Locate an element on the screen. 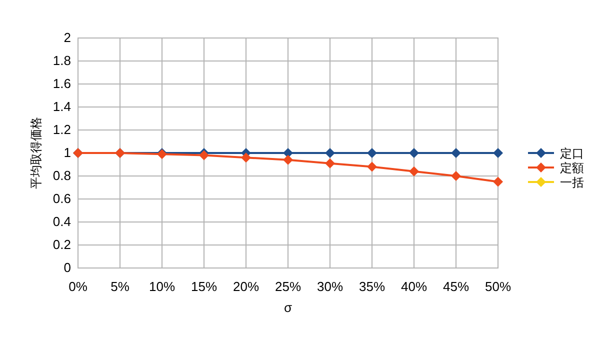  x-tick-label: 40% is located at coordinates (414, 286).